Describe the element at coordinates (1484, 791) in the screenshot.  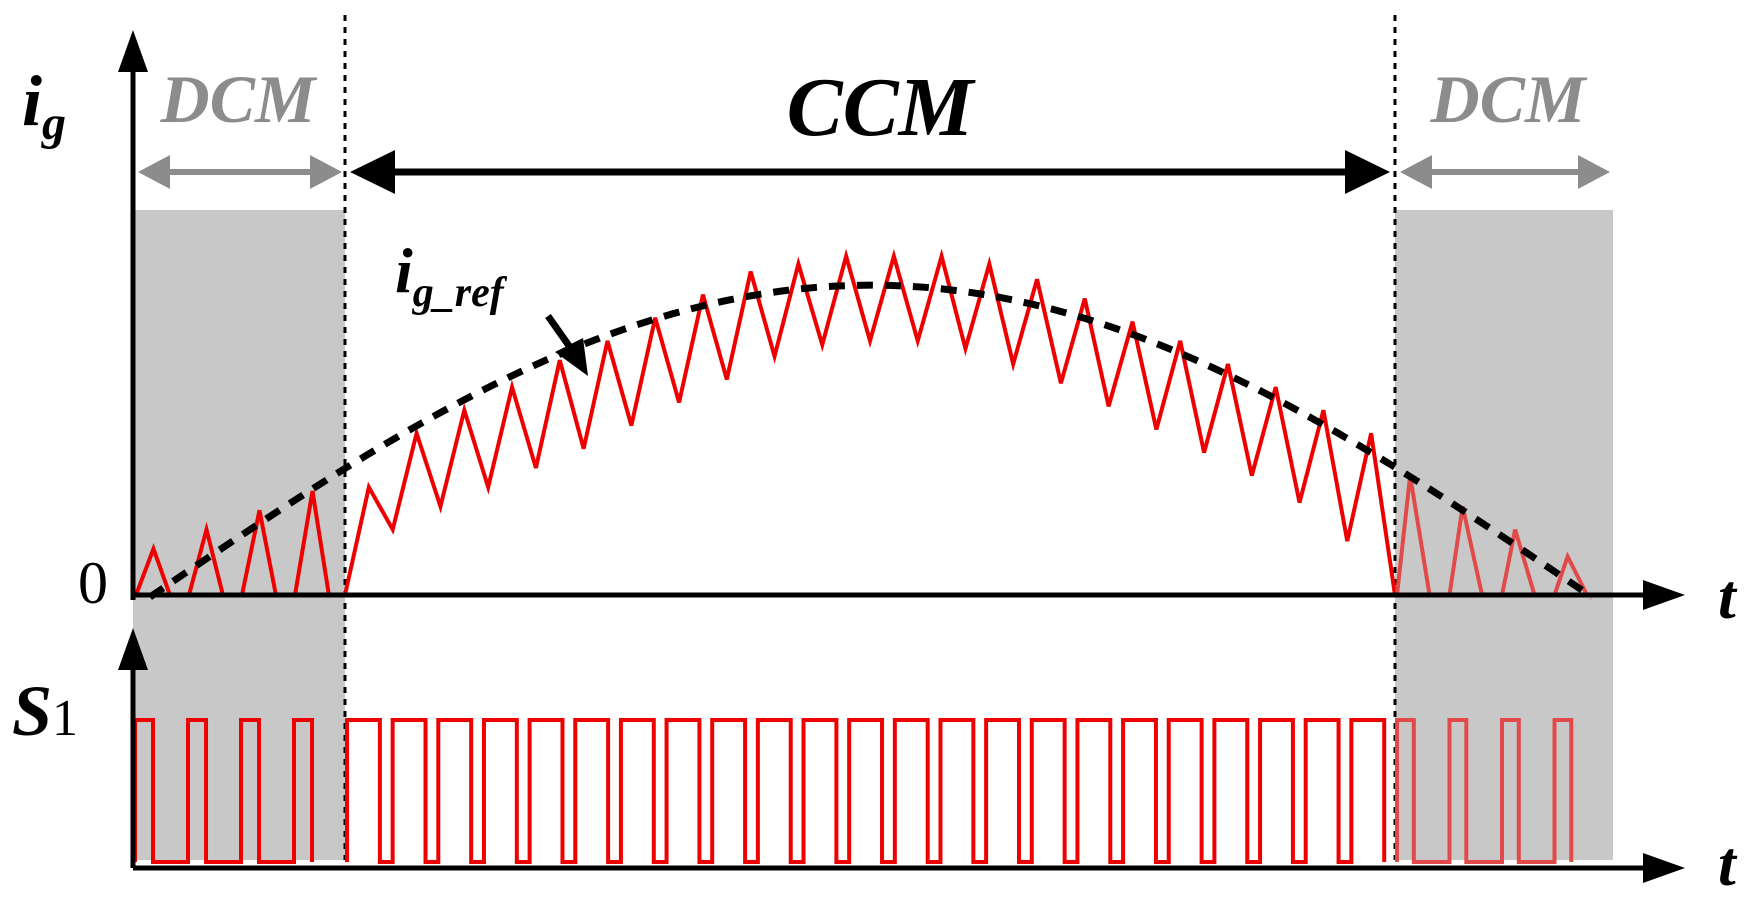
I see `dcm-right-switch-pulses` at that location.